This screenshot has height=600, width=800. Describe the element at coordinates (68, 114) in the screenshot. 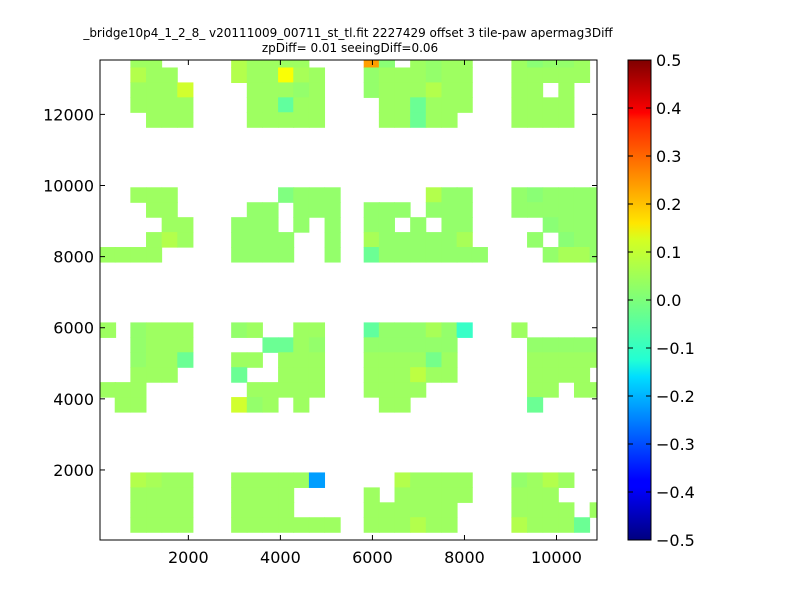

I see `y-tick-label: 12000` at that location.